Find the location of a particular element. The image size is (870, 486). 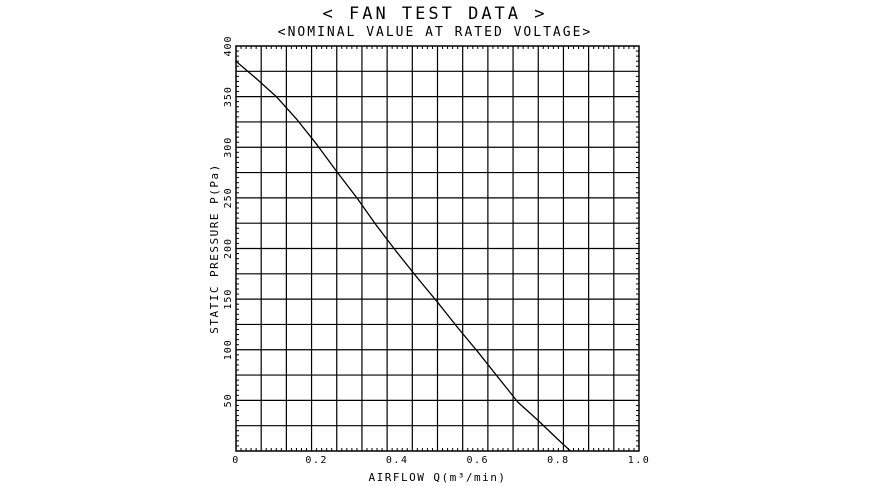

x-tick-label: 0.4 is located at coordinates (397, 460).